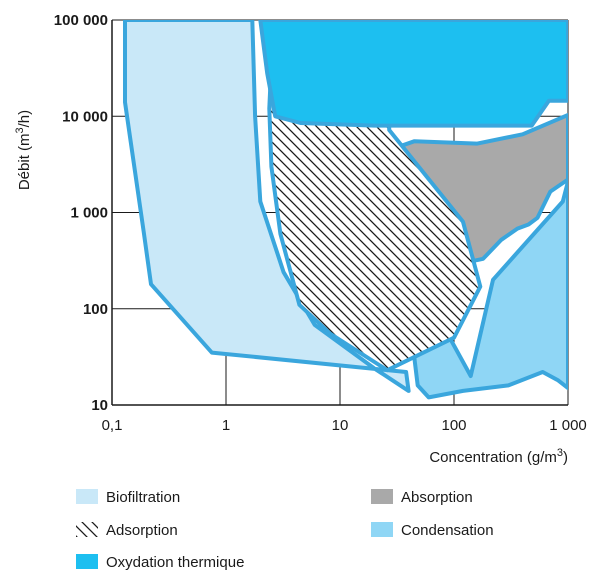 This screenshot has height=571, width=592. Describe the element at coordinates (85, 116) in the screenshot. I see `y-tick-label-10-000: 10 000` at that location.